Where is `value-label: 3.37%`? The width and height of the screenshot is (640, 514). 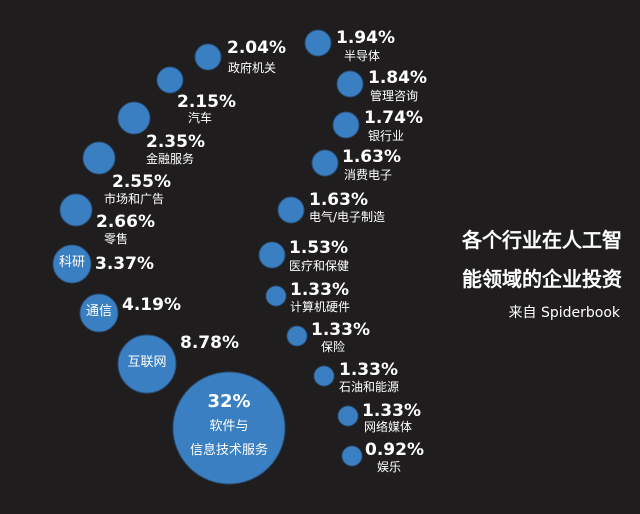
value-label: 3.37% is located at coordinates (124, 264).